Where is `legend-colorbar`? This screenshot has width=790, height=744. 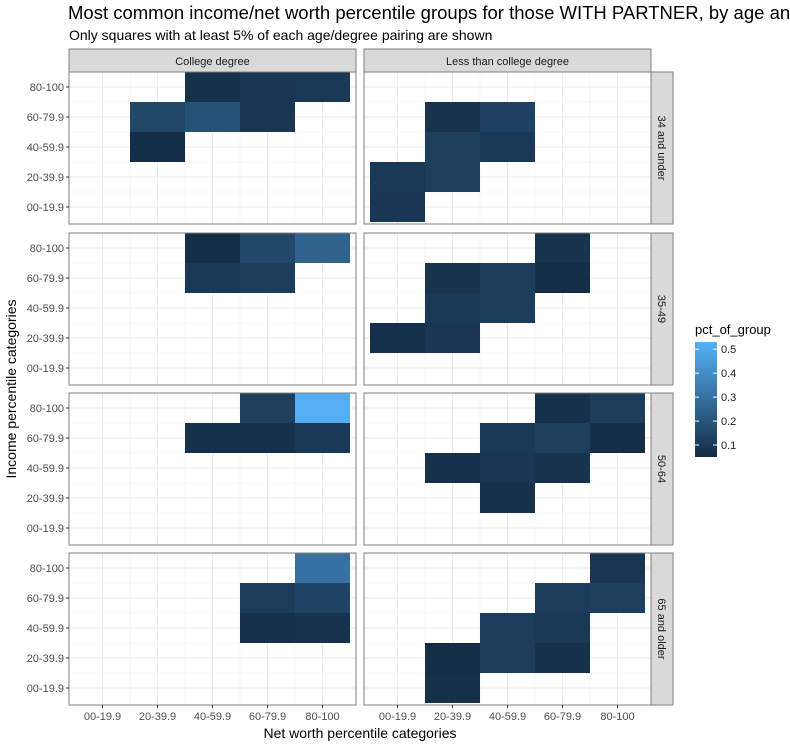 legend-colorbar is located at coordinates (706, 399).